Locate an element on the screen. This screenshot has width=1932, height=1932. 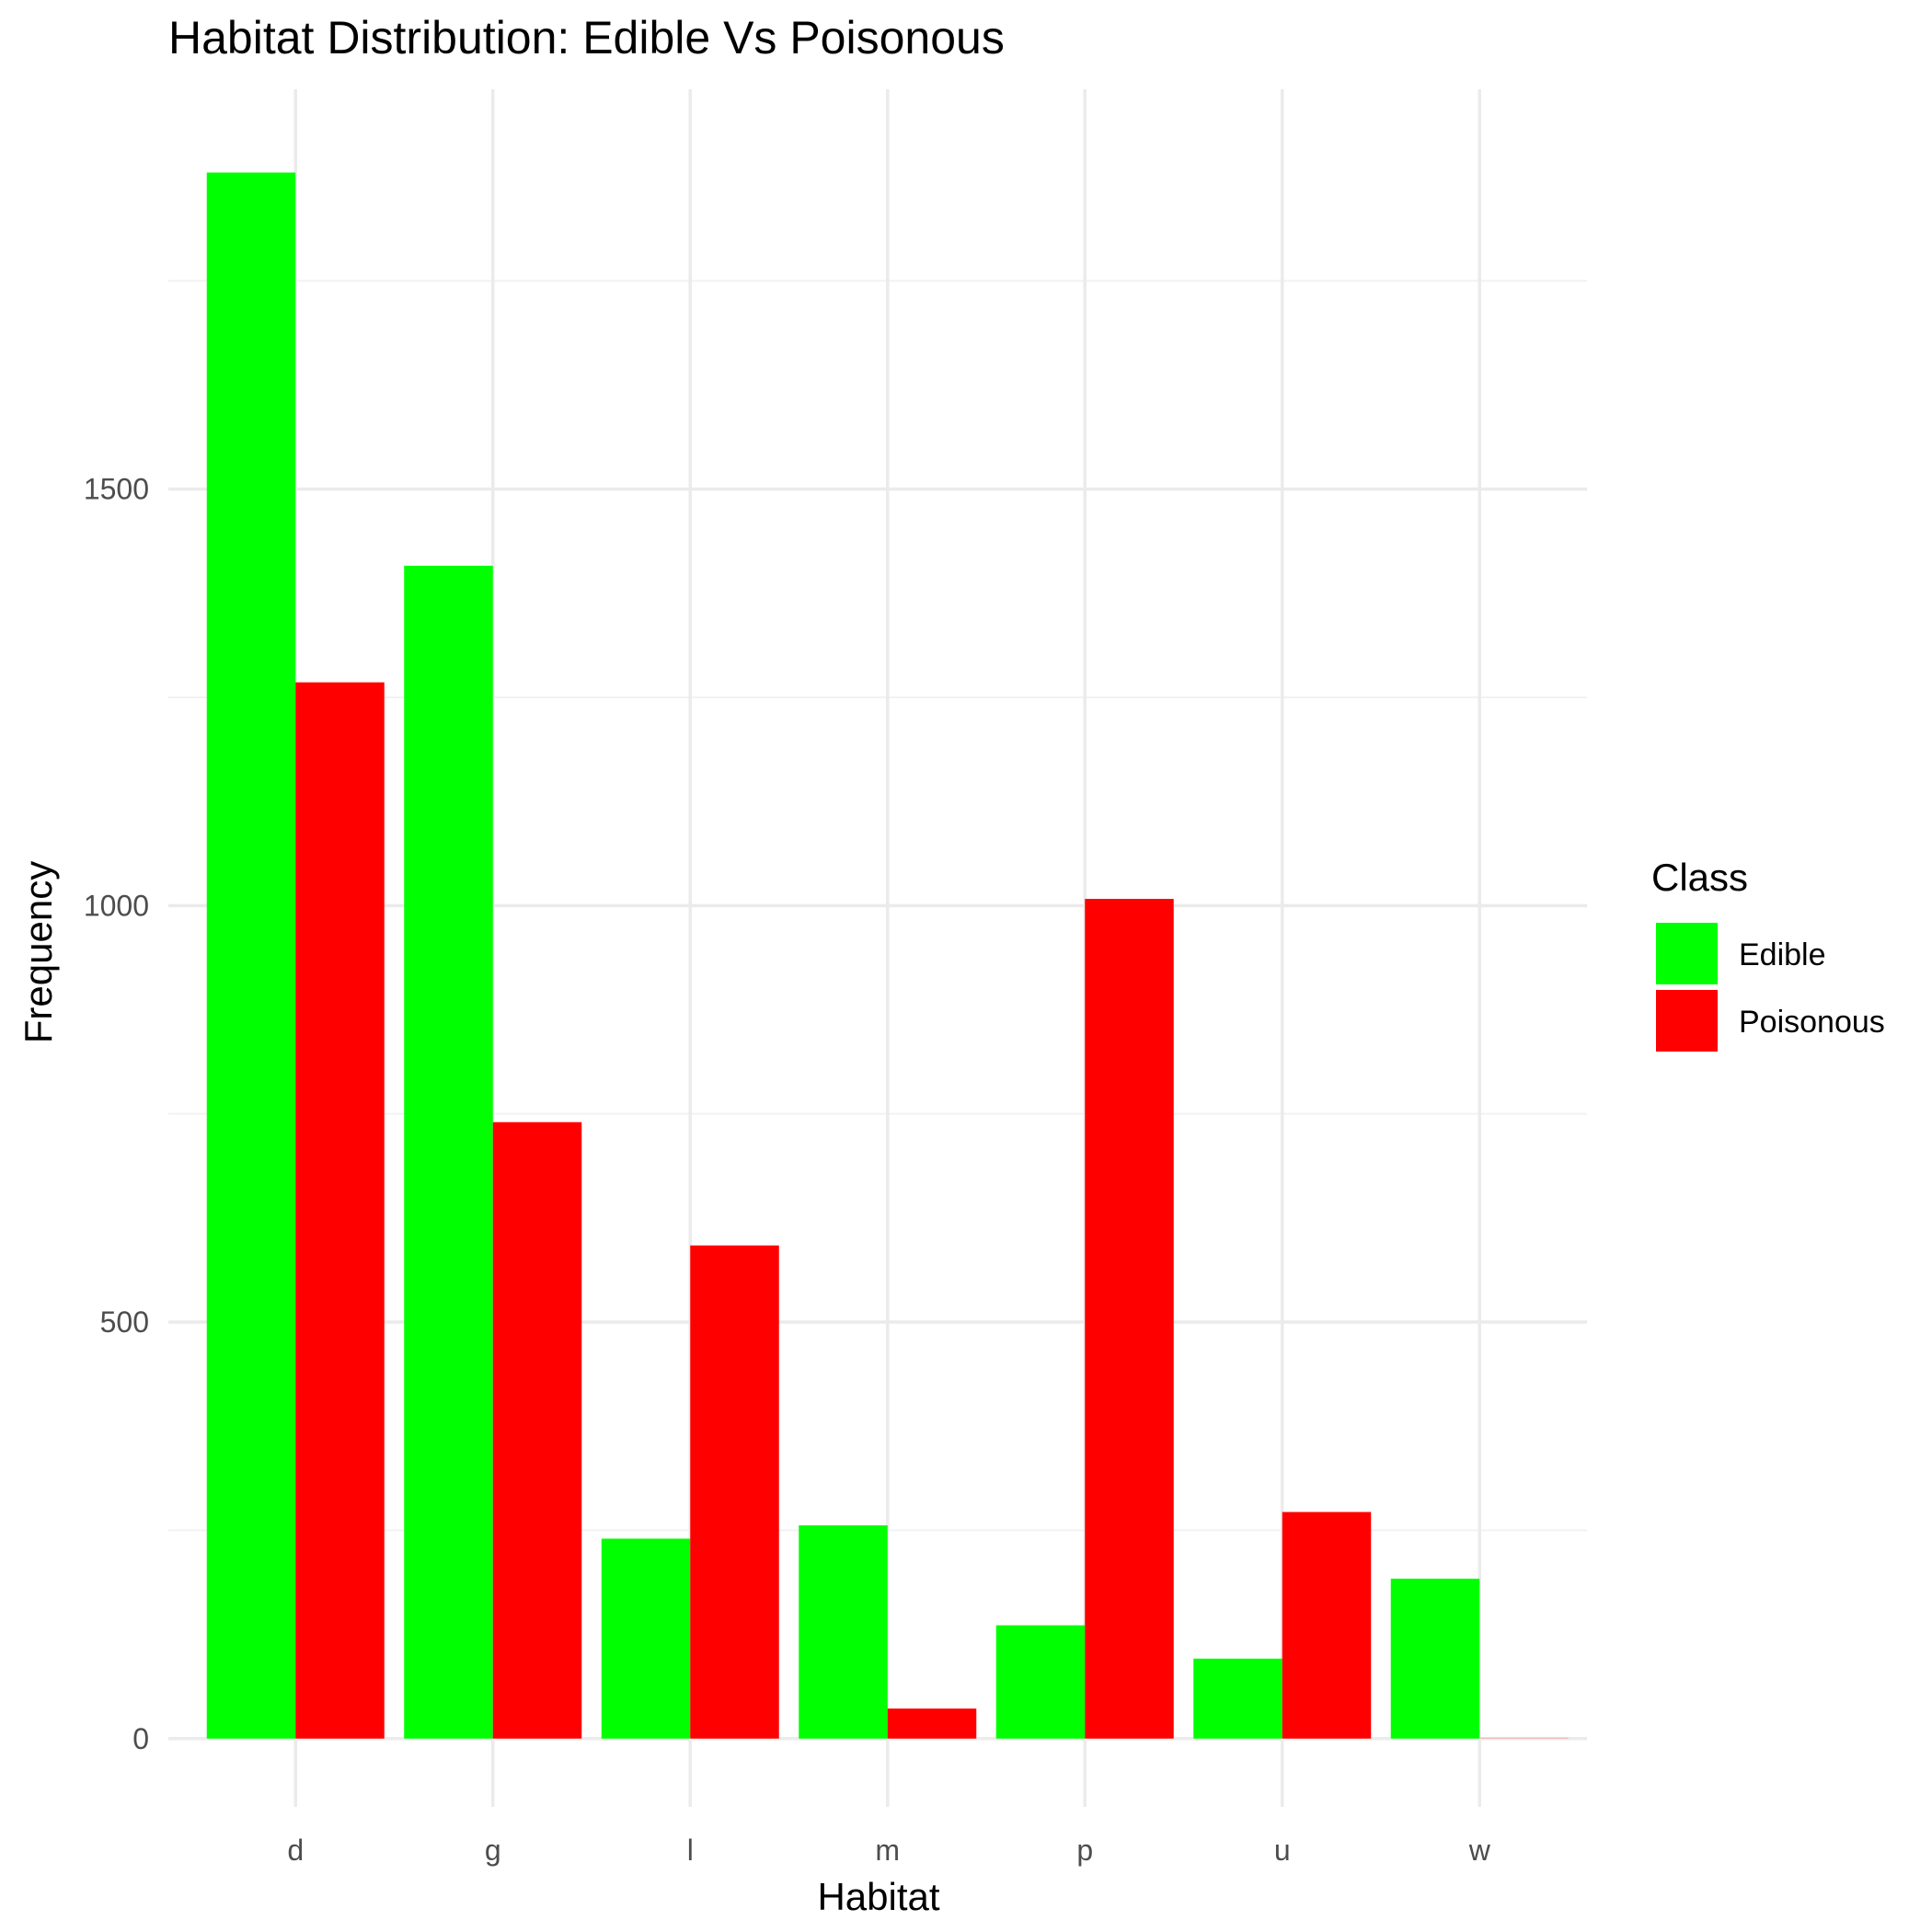
y-tick-label: 0 is located at coordinates (140, 1738).